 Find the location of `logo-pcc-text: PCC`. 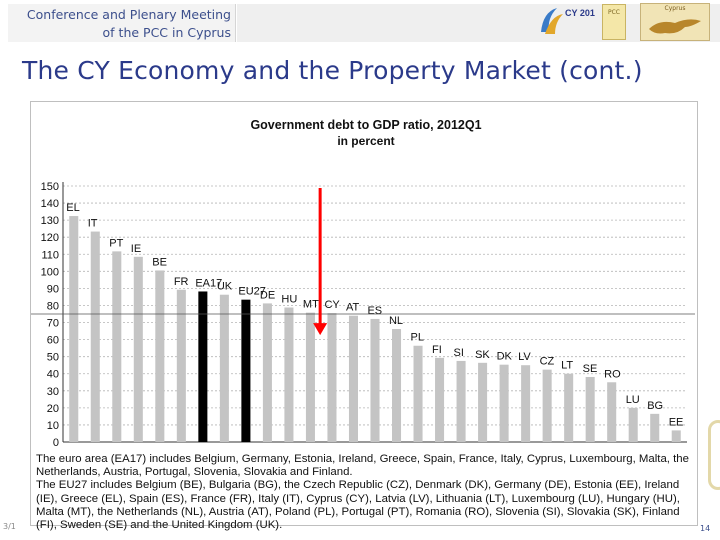

logo-pcc-text: PCC is located at coordinates (614, 12).